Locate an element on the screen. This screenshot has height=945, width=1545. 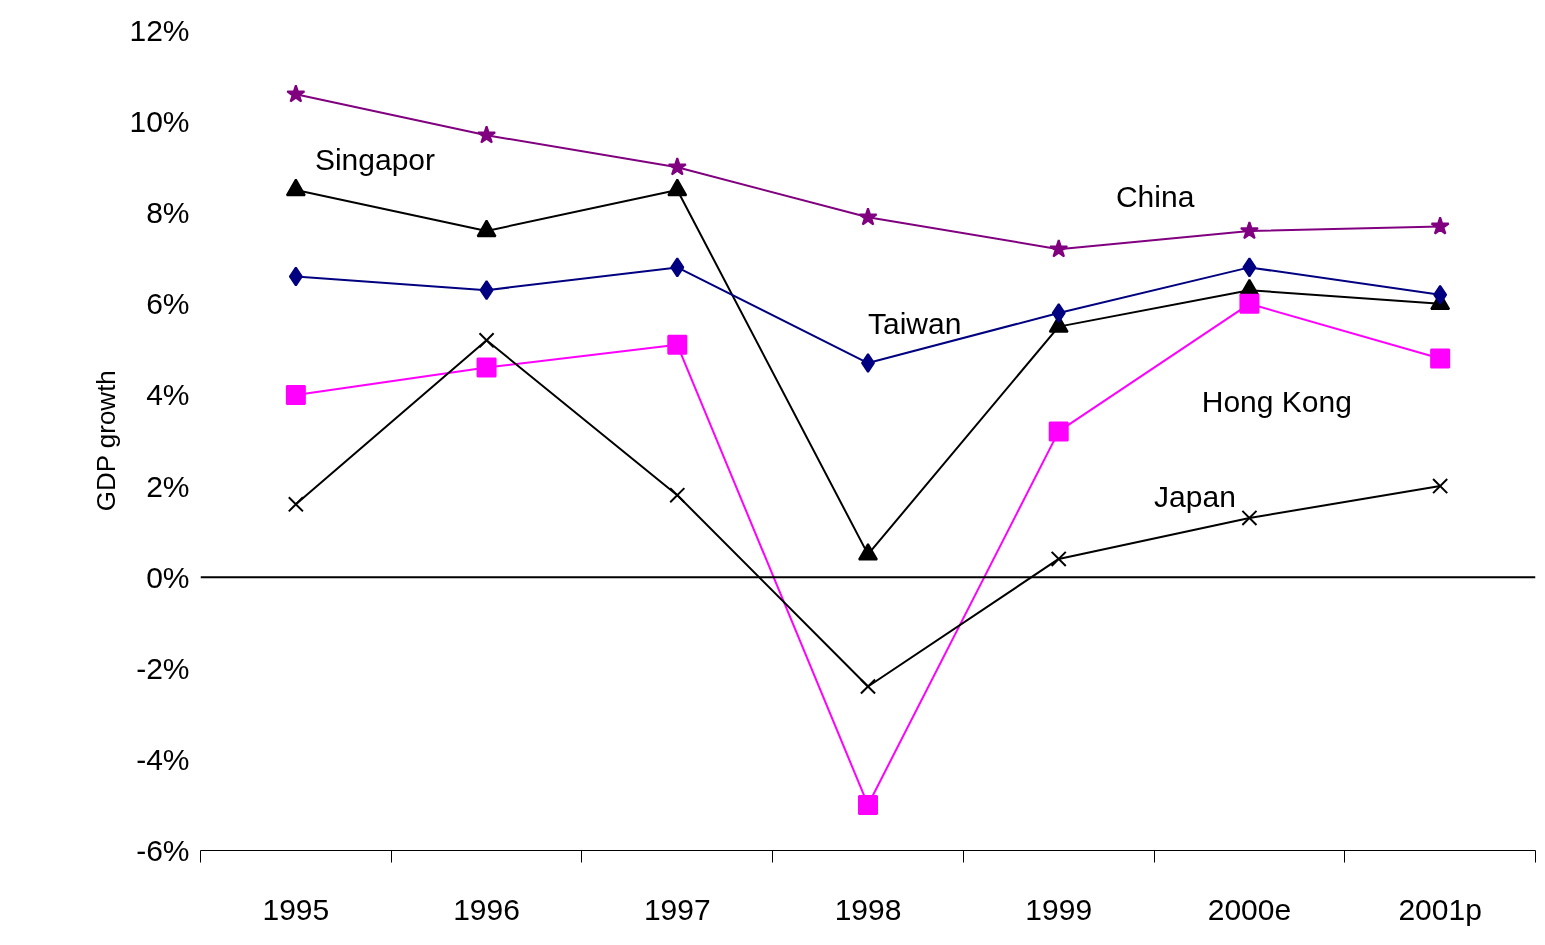
y-axis-title: GDP growth is located at coordinates (106, 441).